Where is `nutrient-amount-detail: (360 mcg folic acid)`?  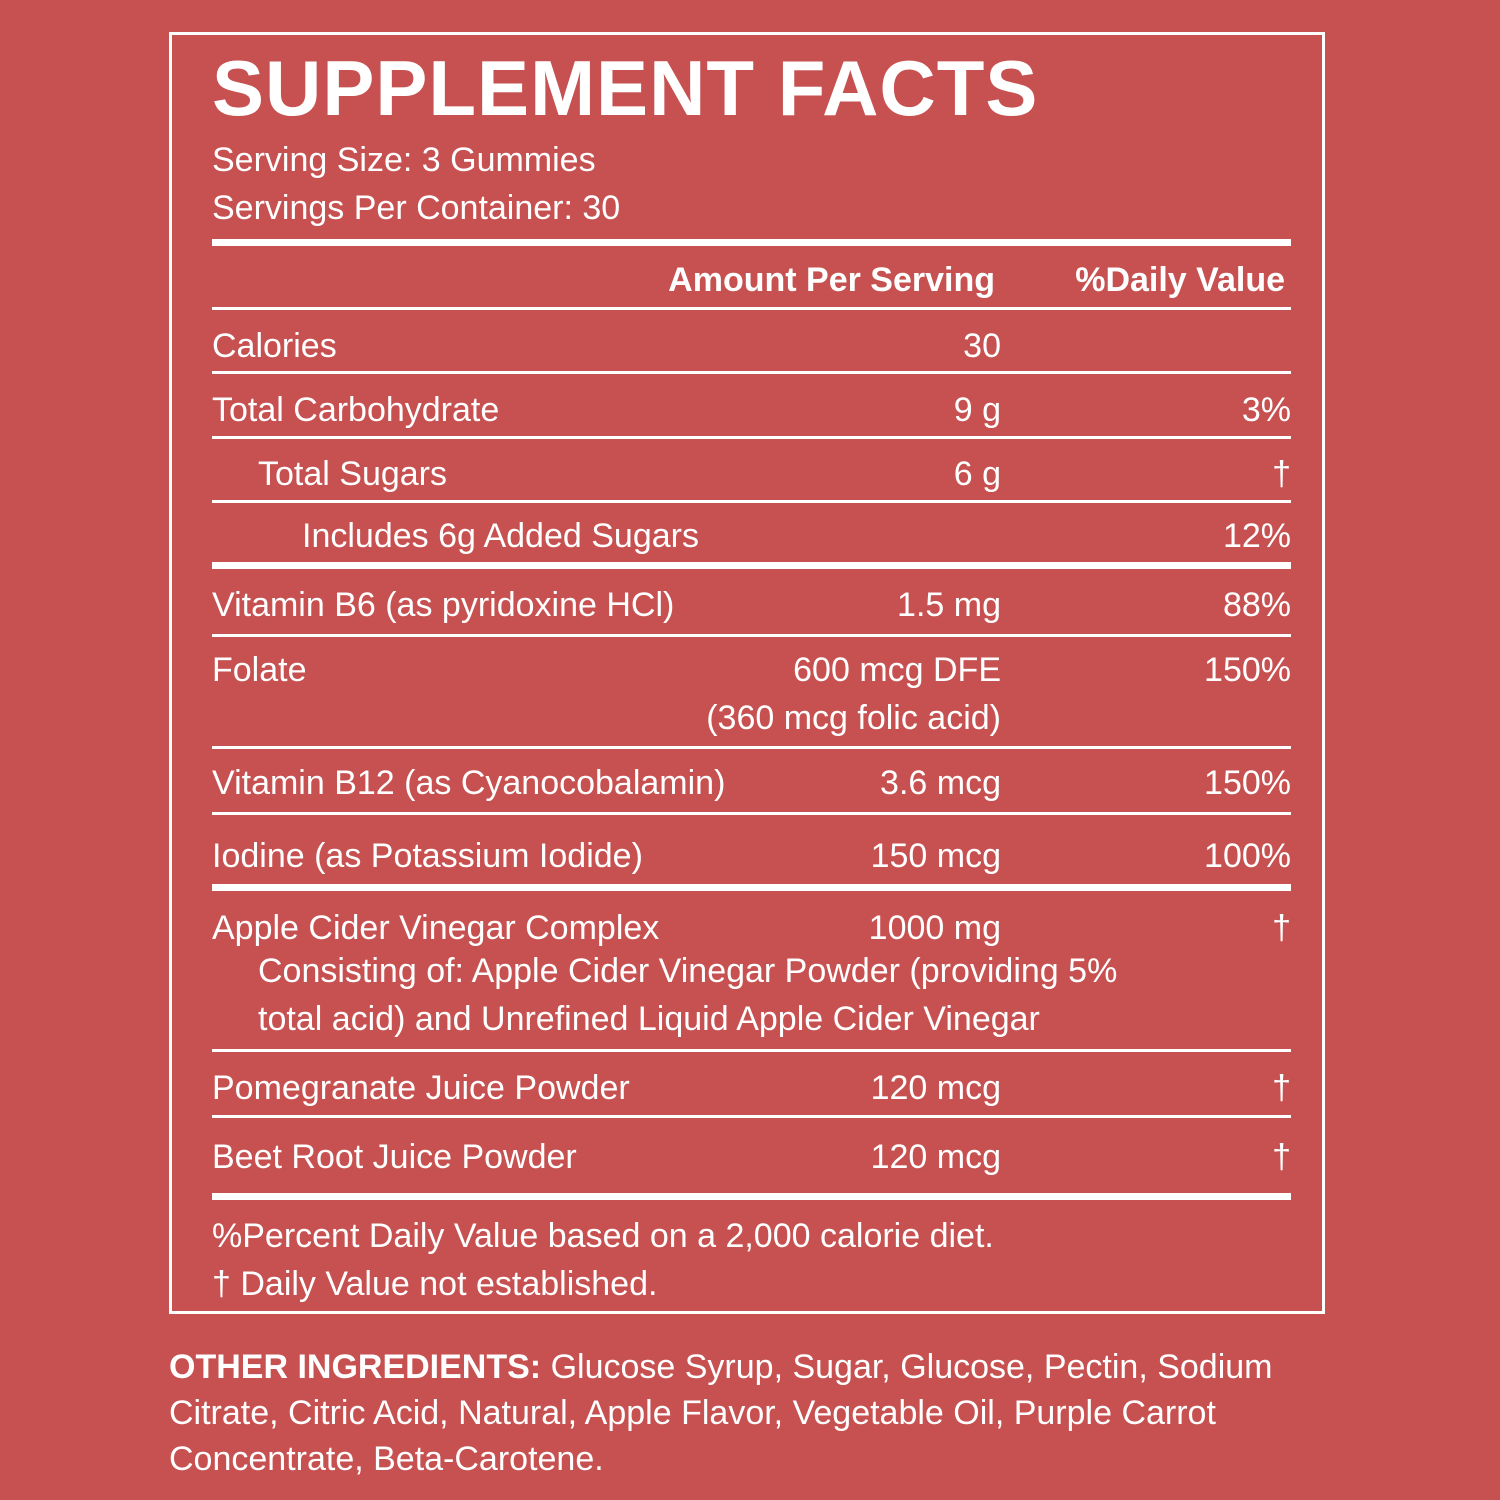
nutrient-amount-detail: (360 mcg folic acid) is located at coordinates (853, 718).